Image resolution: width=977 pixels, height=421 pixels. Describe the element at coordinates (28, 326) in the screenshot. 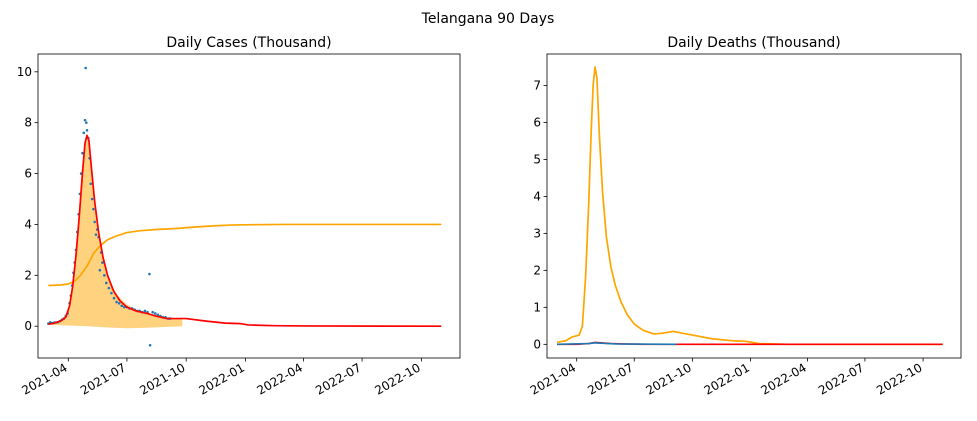

I see `cases-y-tick-label: 0` at that location.